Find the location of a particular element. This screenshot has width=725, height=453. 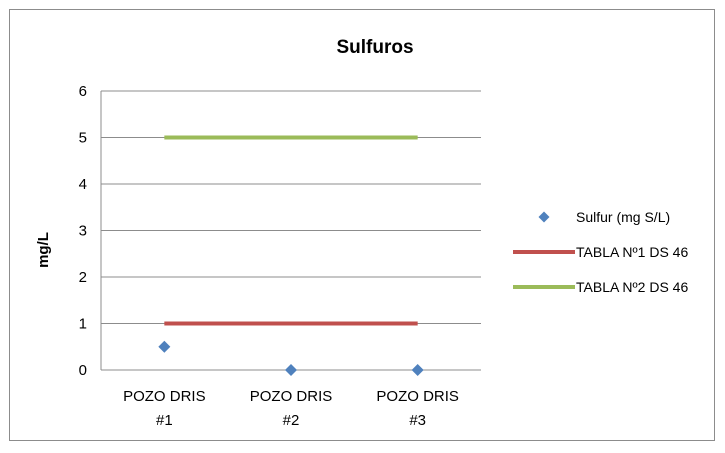

x-tick-label-3-line-1: POZO DRIS is located at coordinates (417, 396).